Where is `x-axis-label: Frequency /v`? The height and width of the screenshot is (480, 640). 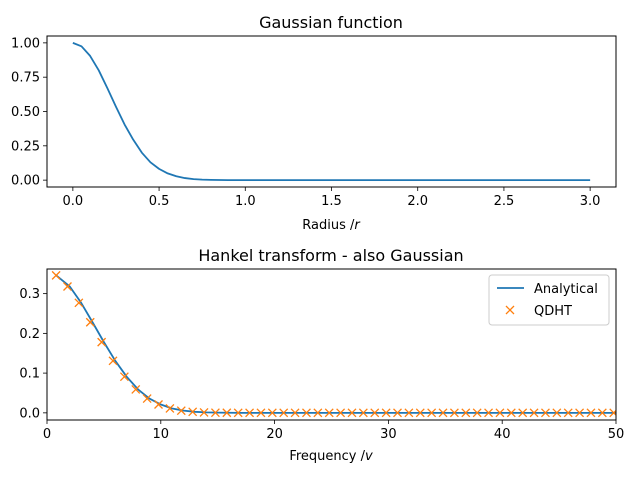 x-axis-label: Frequency /v is located at coordinates (331, 456).